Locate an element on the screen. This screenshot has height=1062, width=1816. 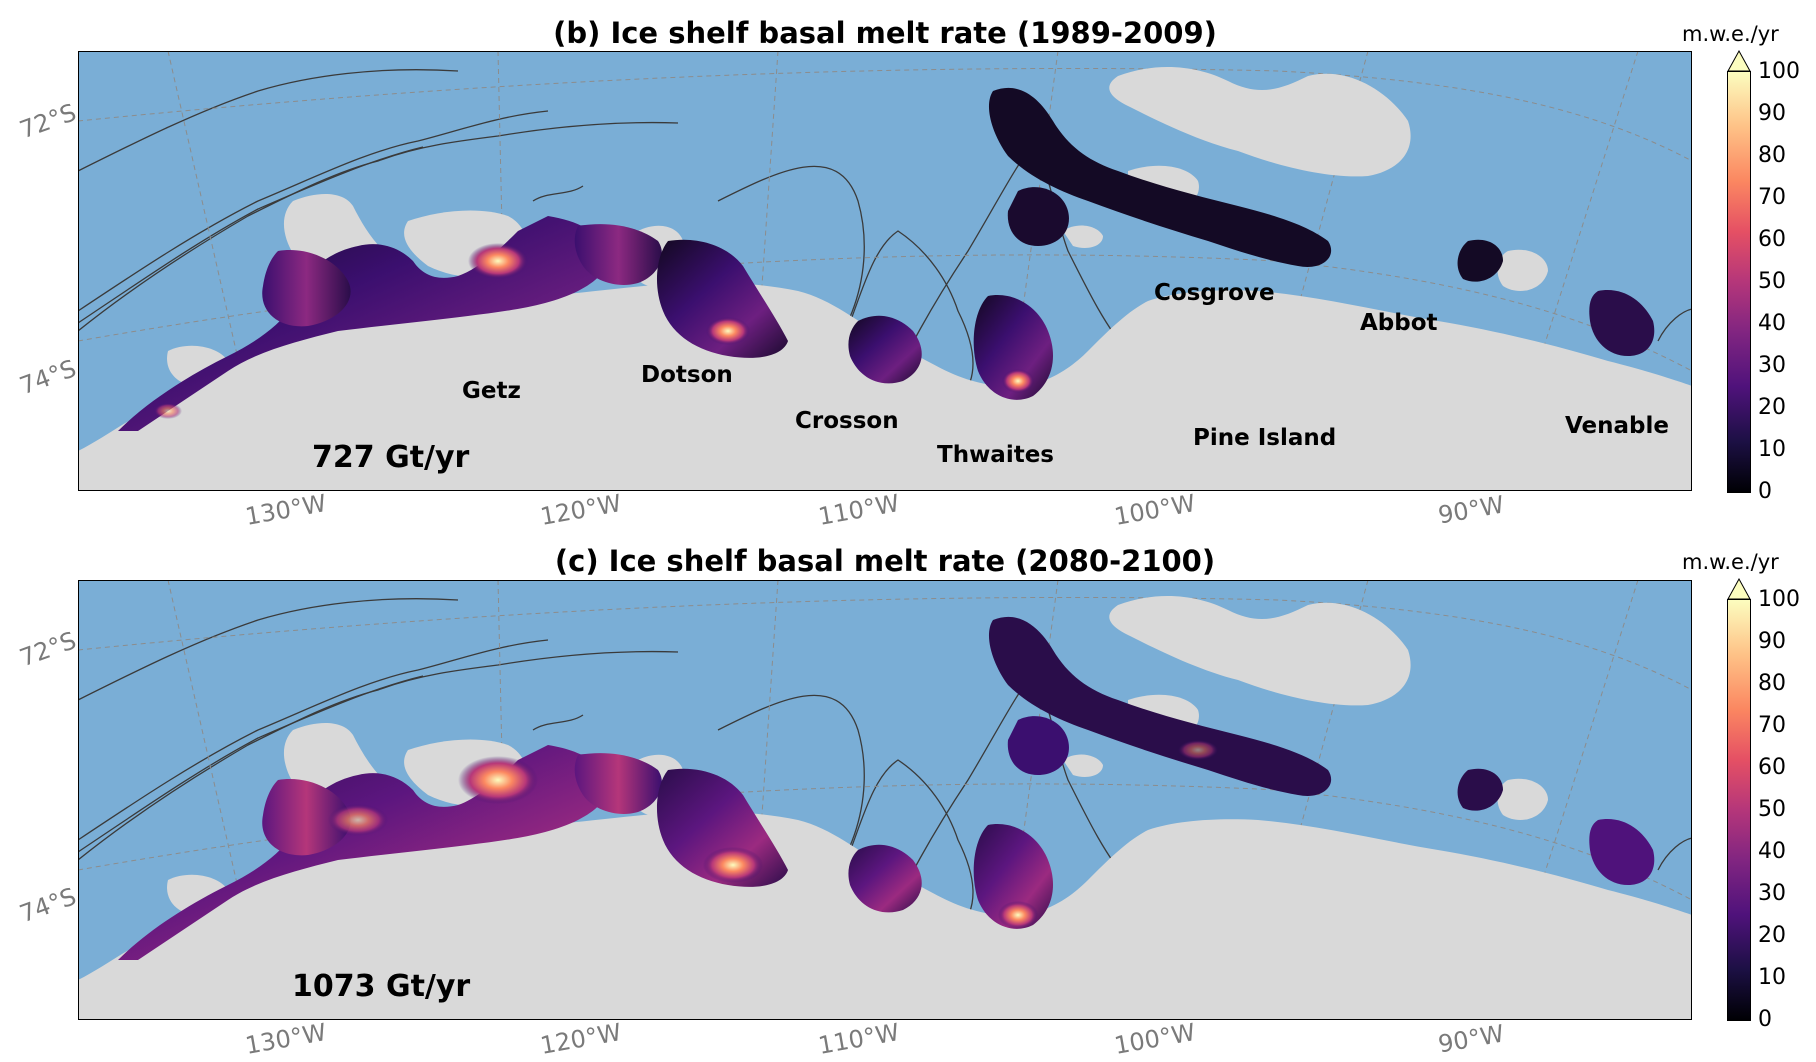
shelf-label-crosson: Crosson is located at coordinates (847, 421).